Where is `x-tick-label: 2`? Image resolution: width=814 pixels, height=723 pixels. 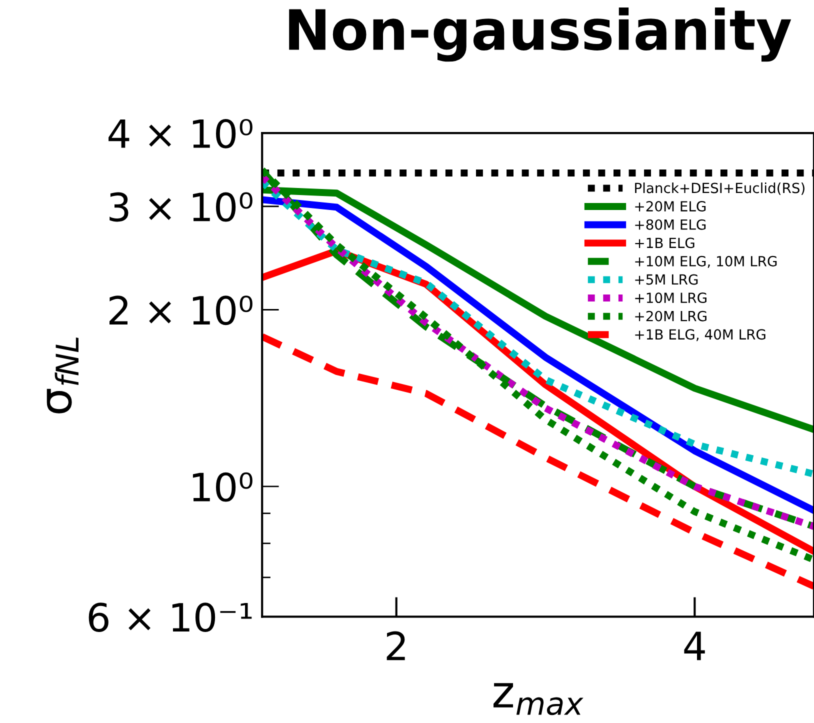 x-tick-label: 2 is located at coordinates (395, 645).